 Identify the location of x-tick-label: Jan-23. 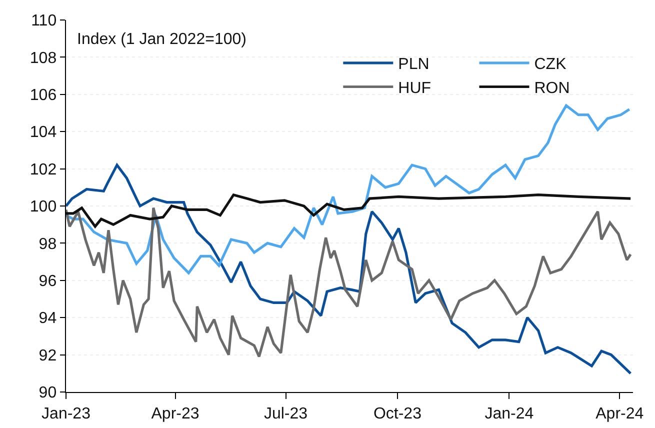
(66, 413).